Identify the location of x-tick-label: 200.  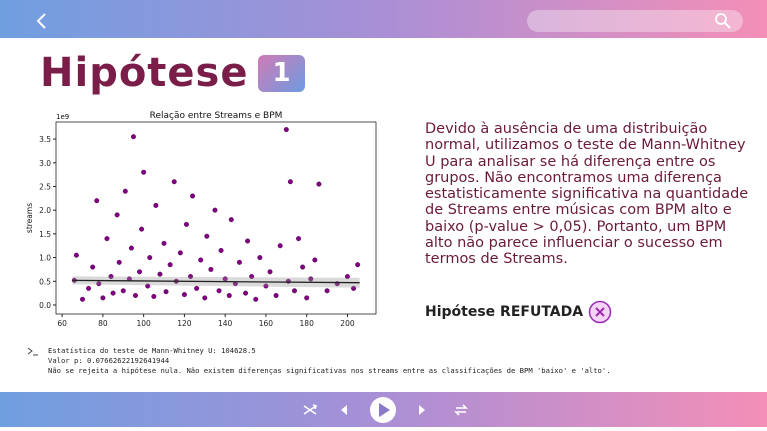
(347, 322).